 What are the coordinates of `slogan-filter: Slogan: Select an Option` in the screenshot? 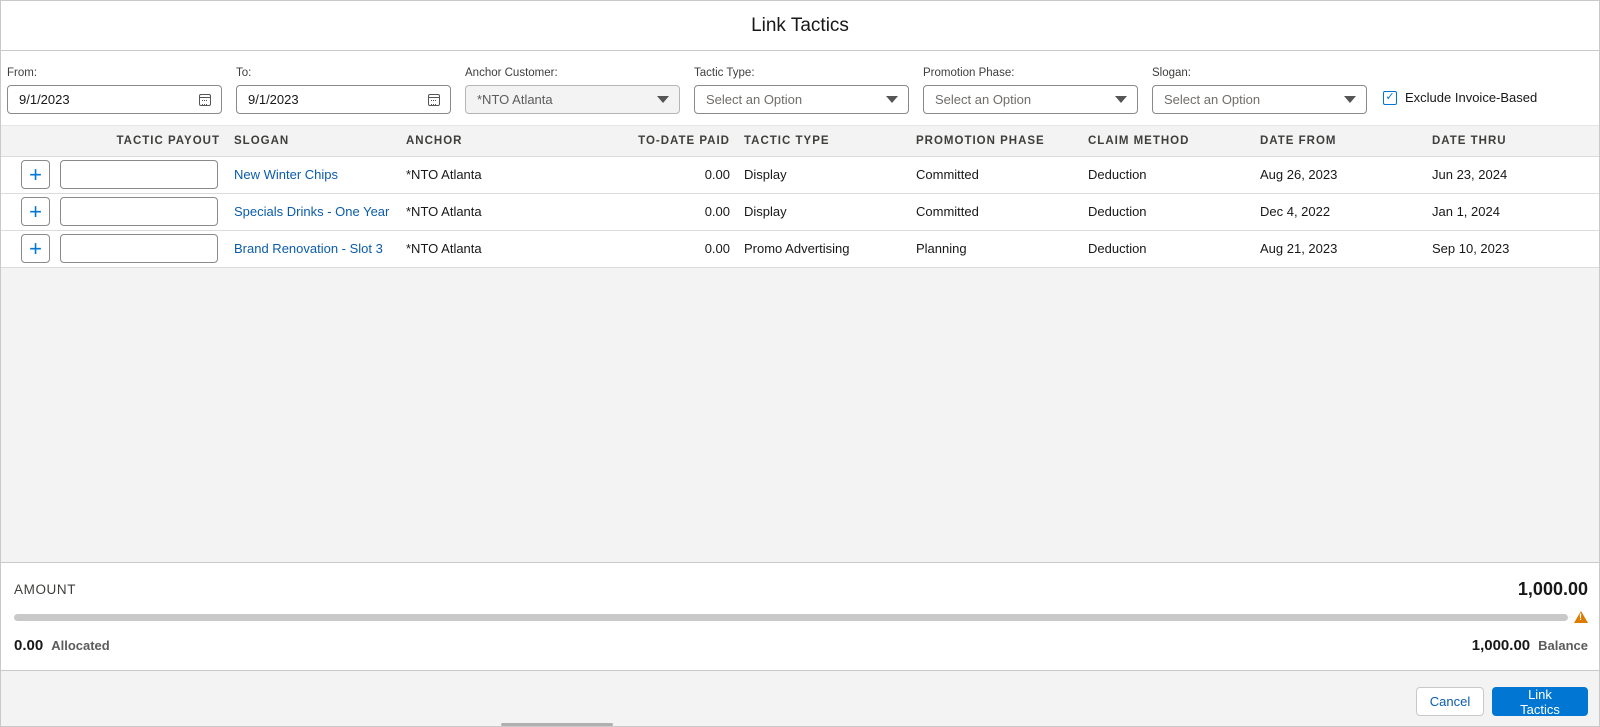 It's located at (1259, 90).